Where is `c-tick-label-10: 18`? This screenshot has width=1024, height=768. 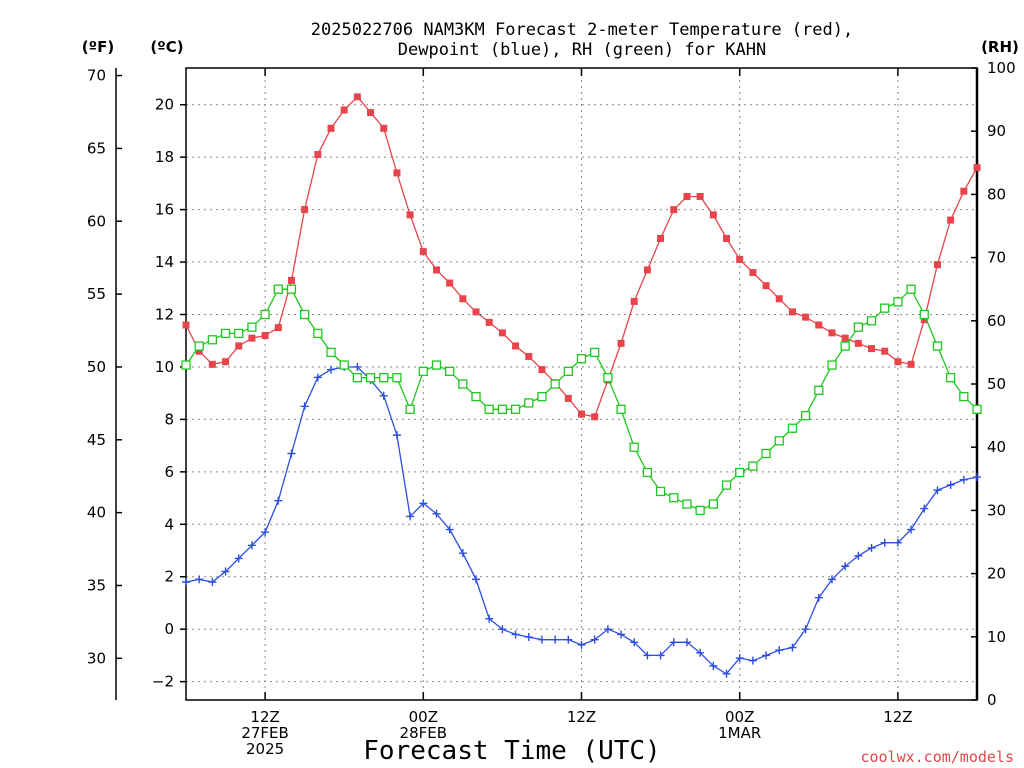
c-tick-label-10: 18 is located at coordinates (164, 157).